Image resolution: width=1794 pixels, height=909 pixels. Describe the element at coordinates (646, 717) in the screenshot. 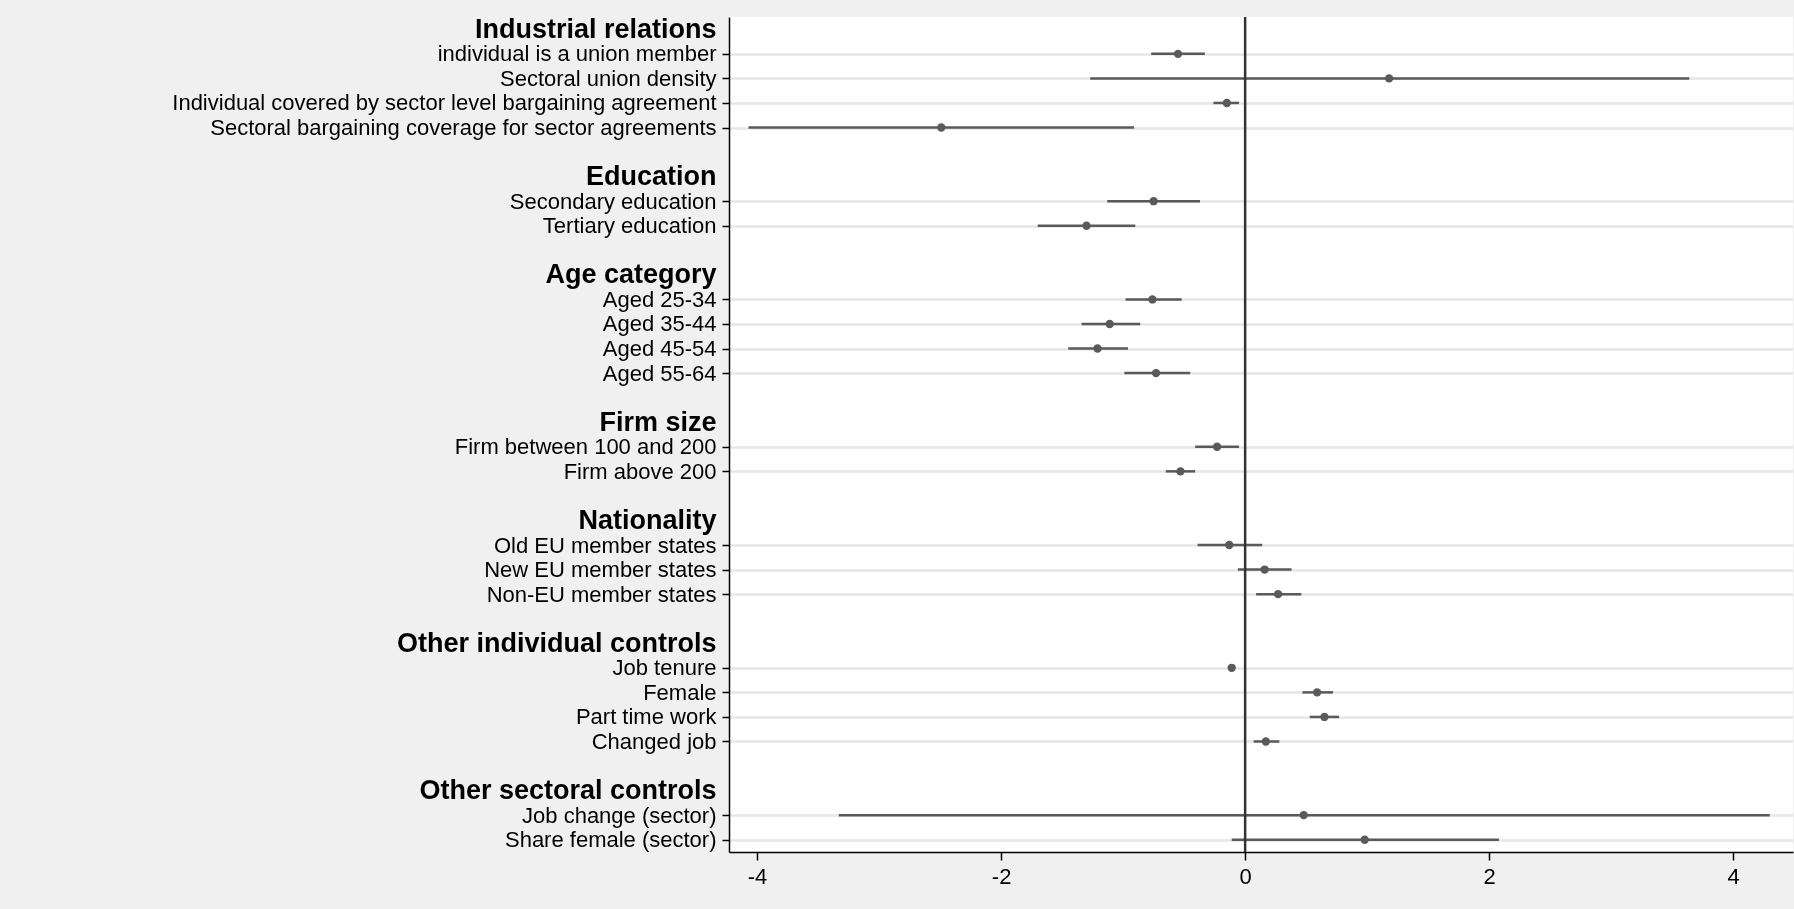

I see `y-tick-label: Part time work` at that location.